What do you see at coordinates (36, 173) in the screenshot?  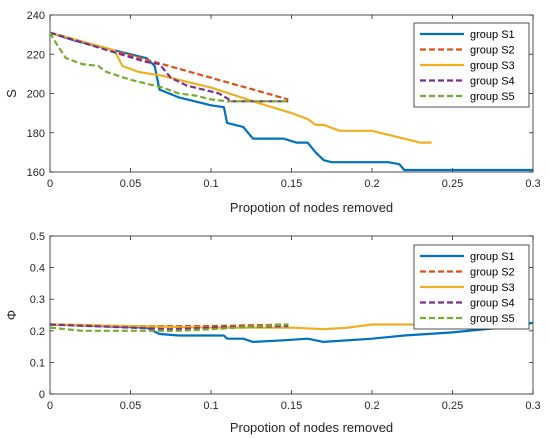 I see `chart-1-ytick-label: 160` at bounding box center [36, 173].